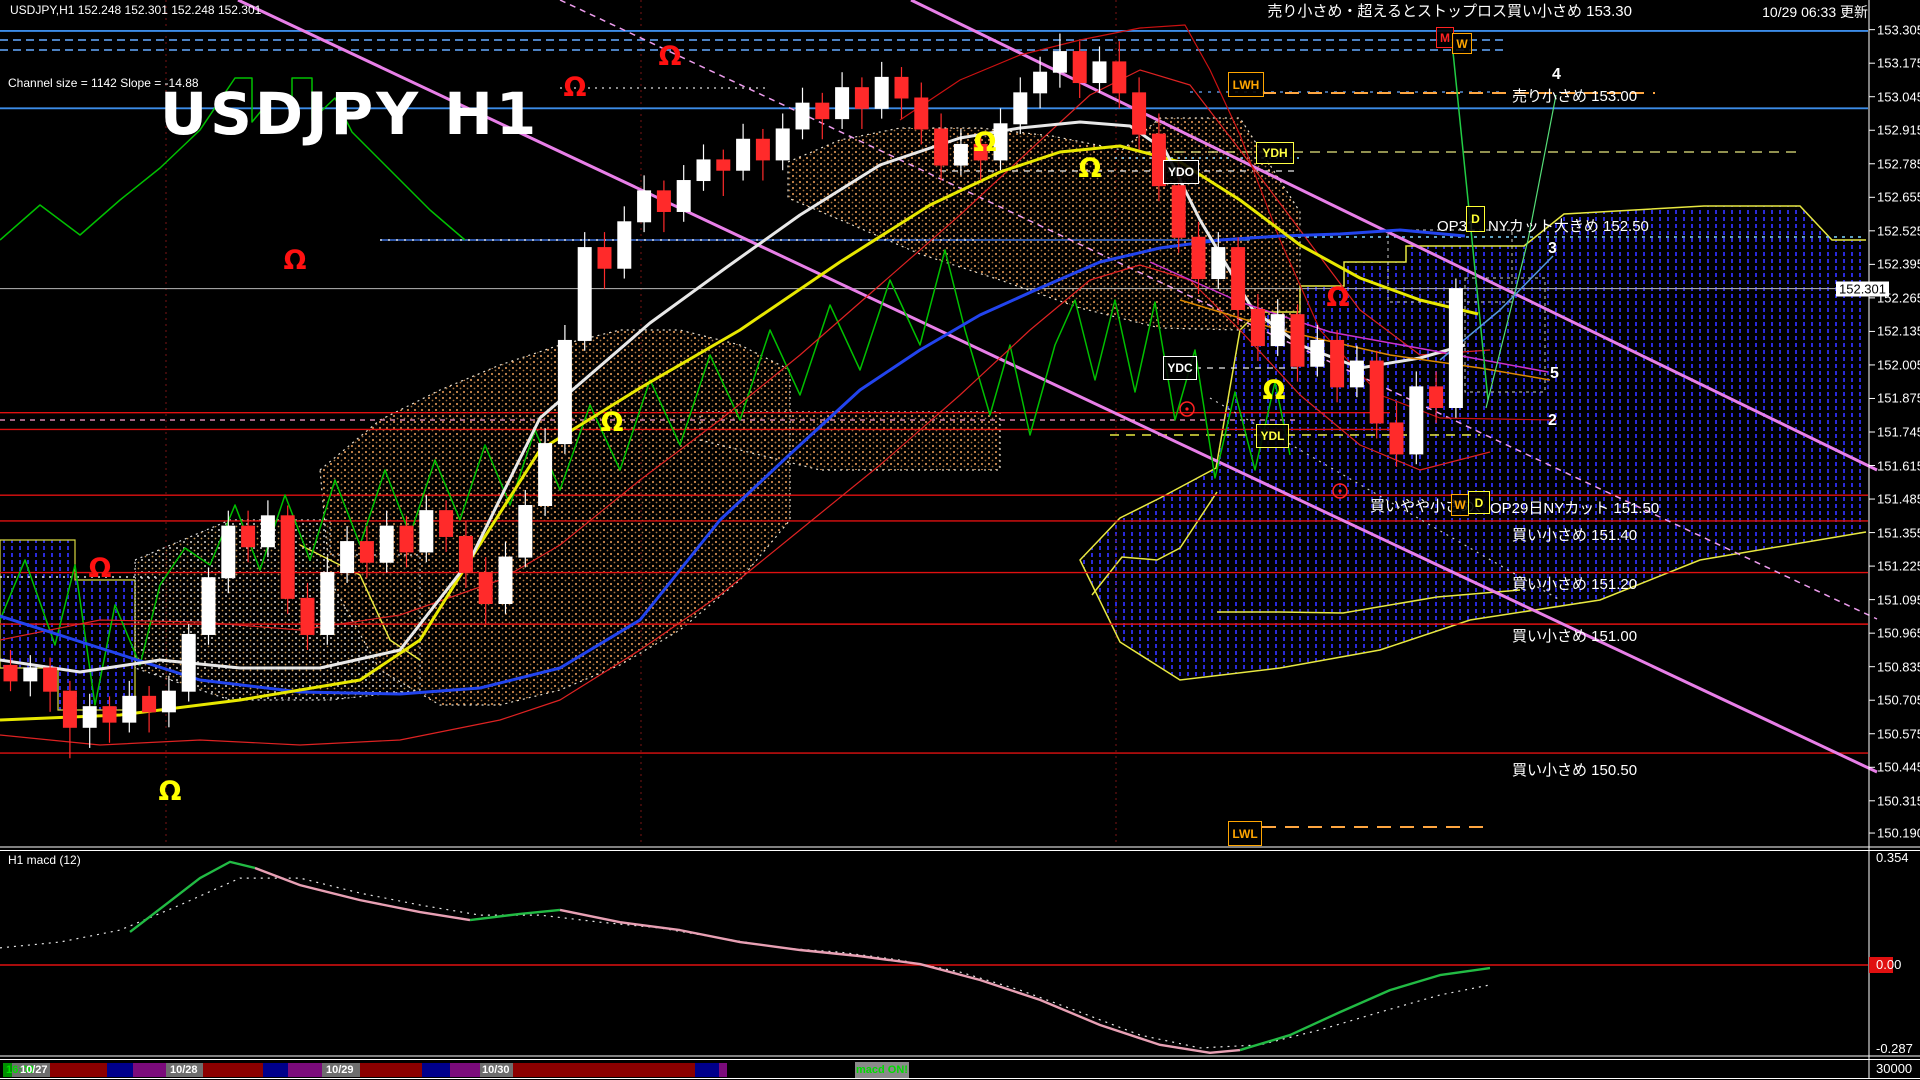  What do you see at coordinates (350, 114) in the screenshot?
I see `watermark-title: USDJPY H1` at bounding box center [350, 114].